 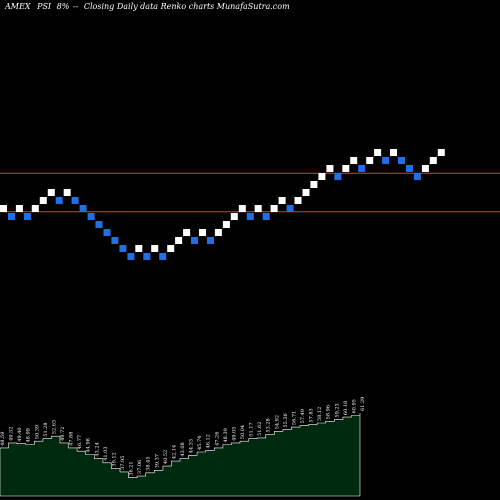 What do you see at coordinates (260, 429) in the screenshot?
I see `volume-value-label: 51.62` at bounding box center [260, 429].